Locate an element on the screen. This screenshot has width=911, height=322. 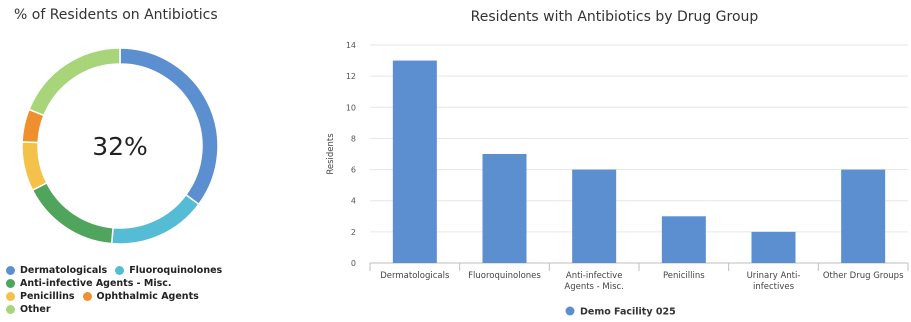
legend-label: Ophthalmic Agents is located at coordinates (147, 296).